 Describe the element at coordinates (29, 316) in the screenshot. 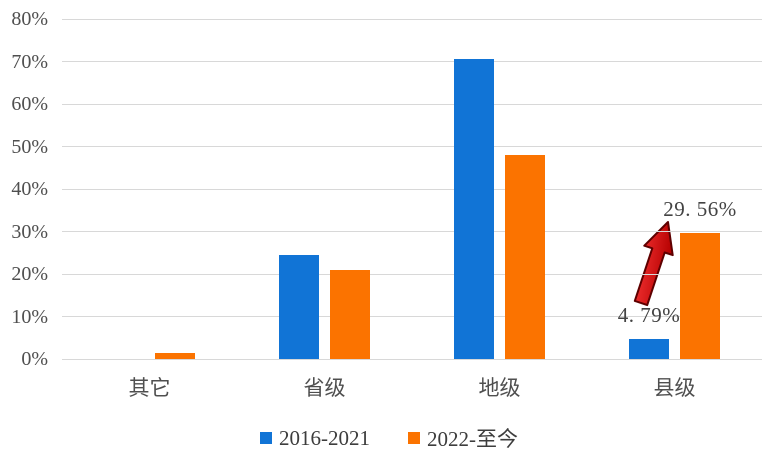

I see `y-axis-tick-label: 10%` at that location.